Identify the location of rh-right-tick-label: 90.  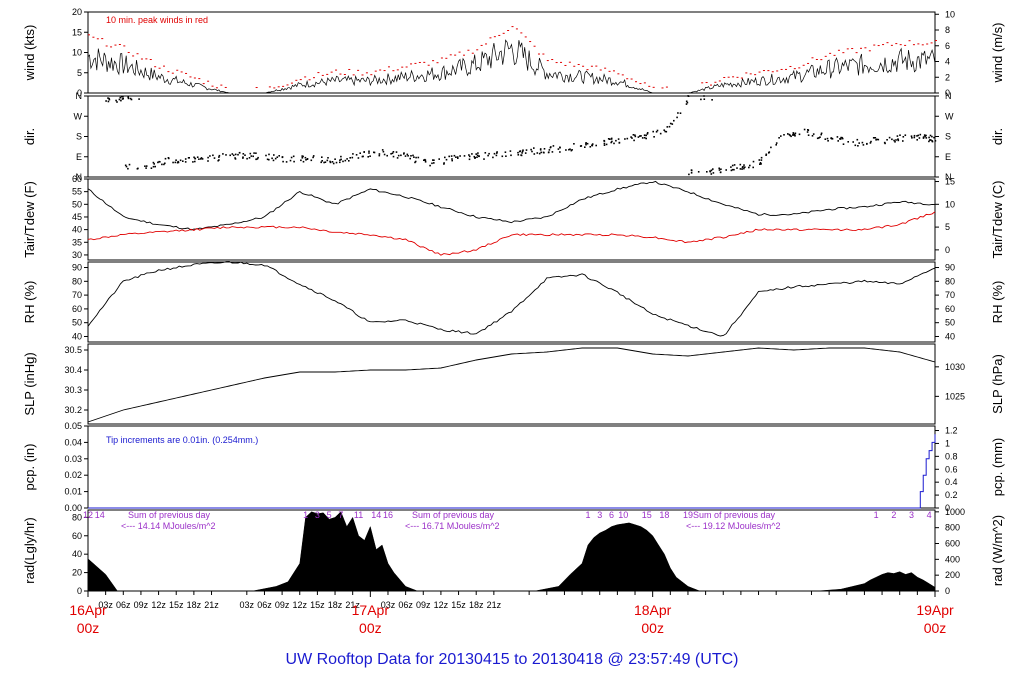
(950, 268).